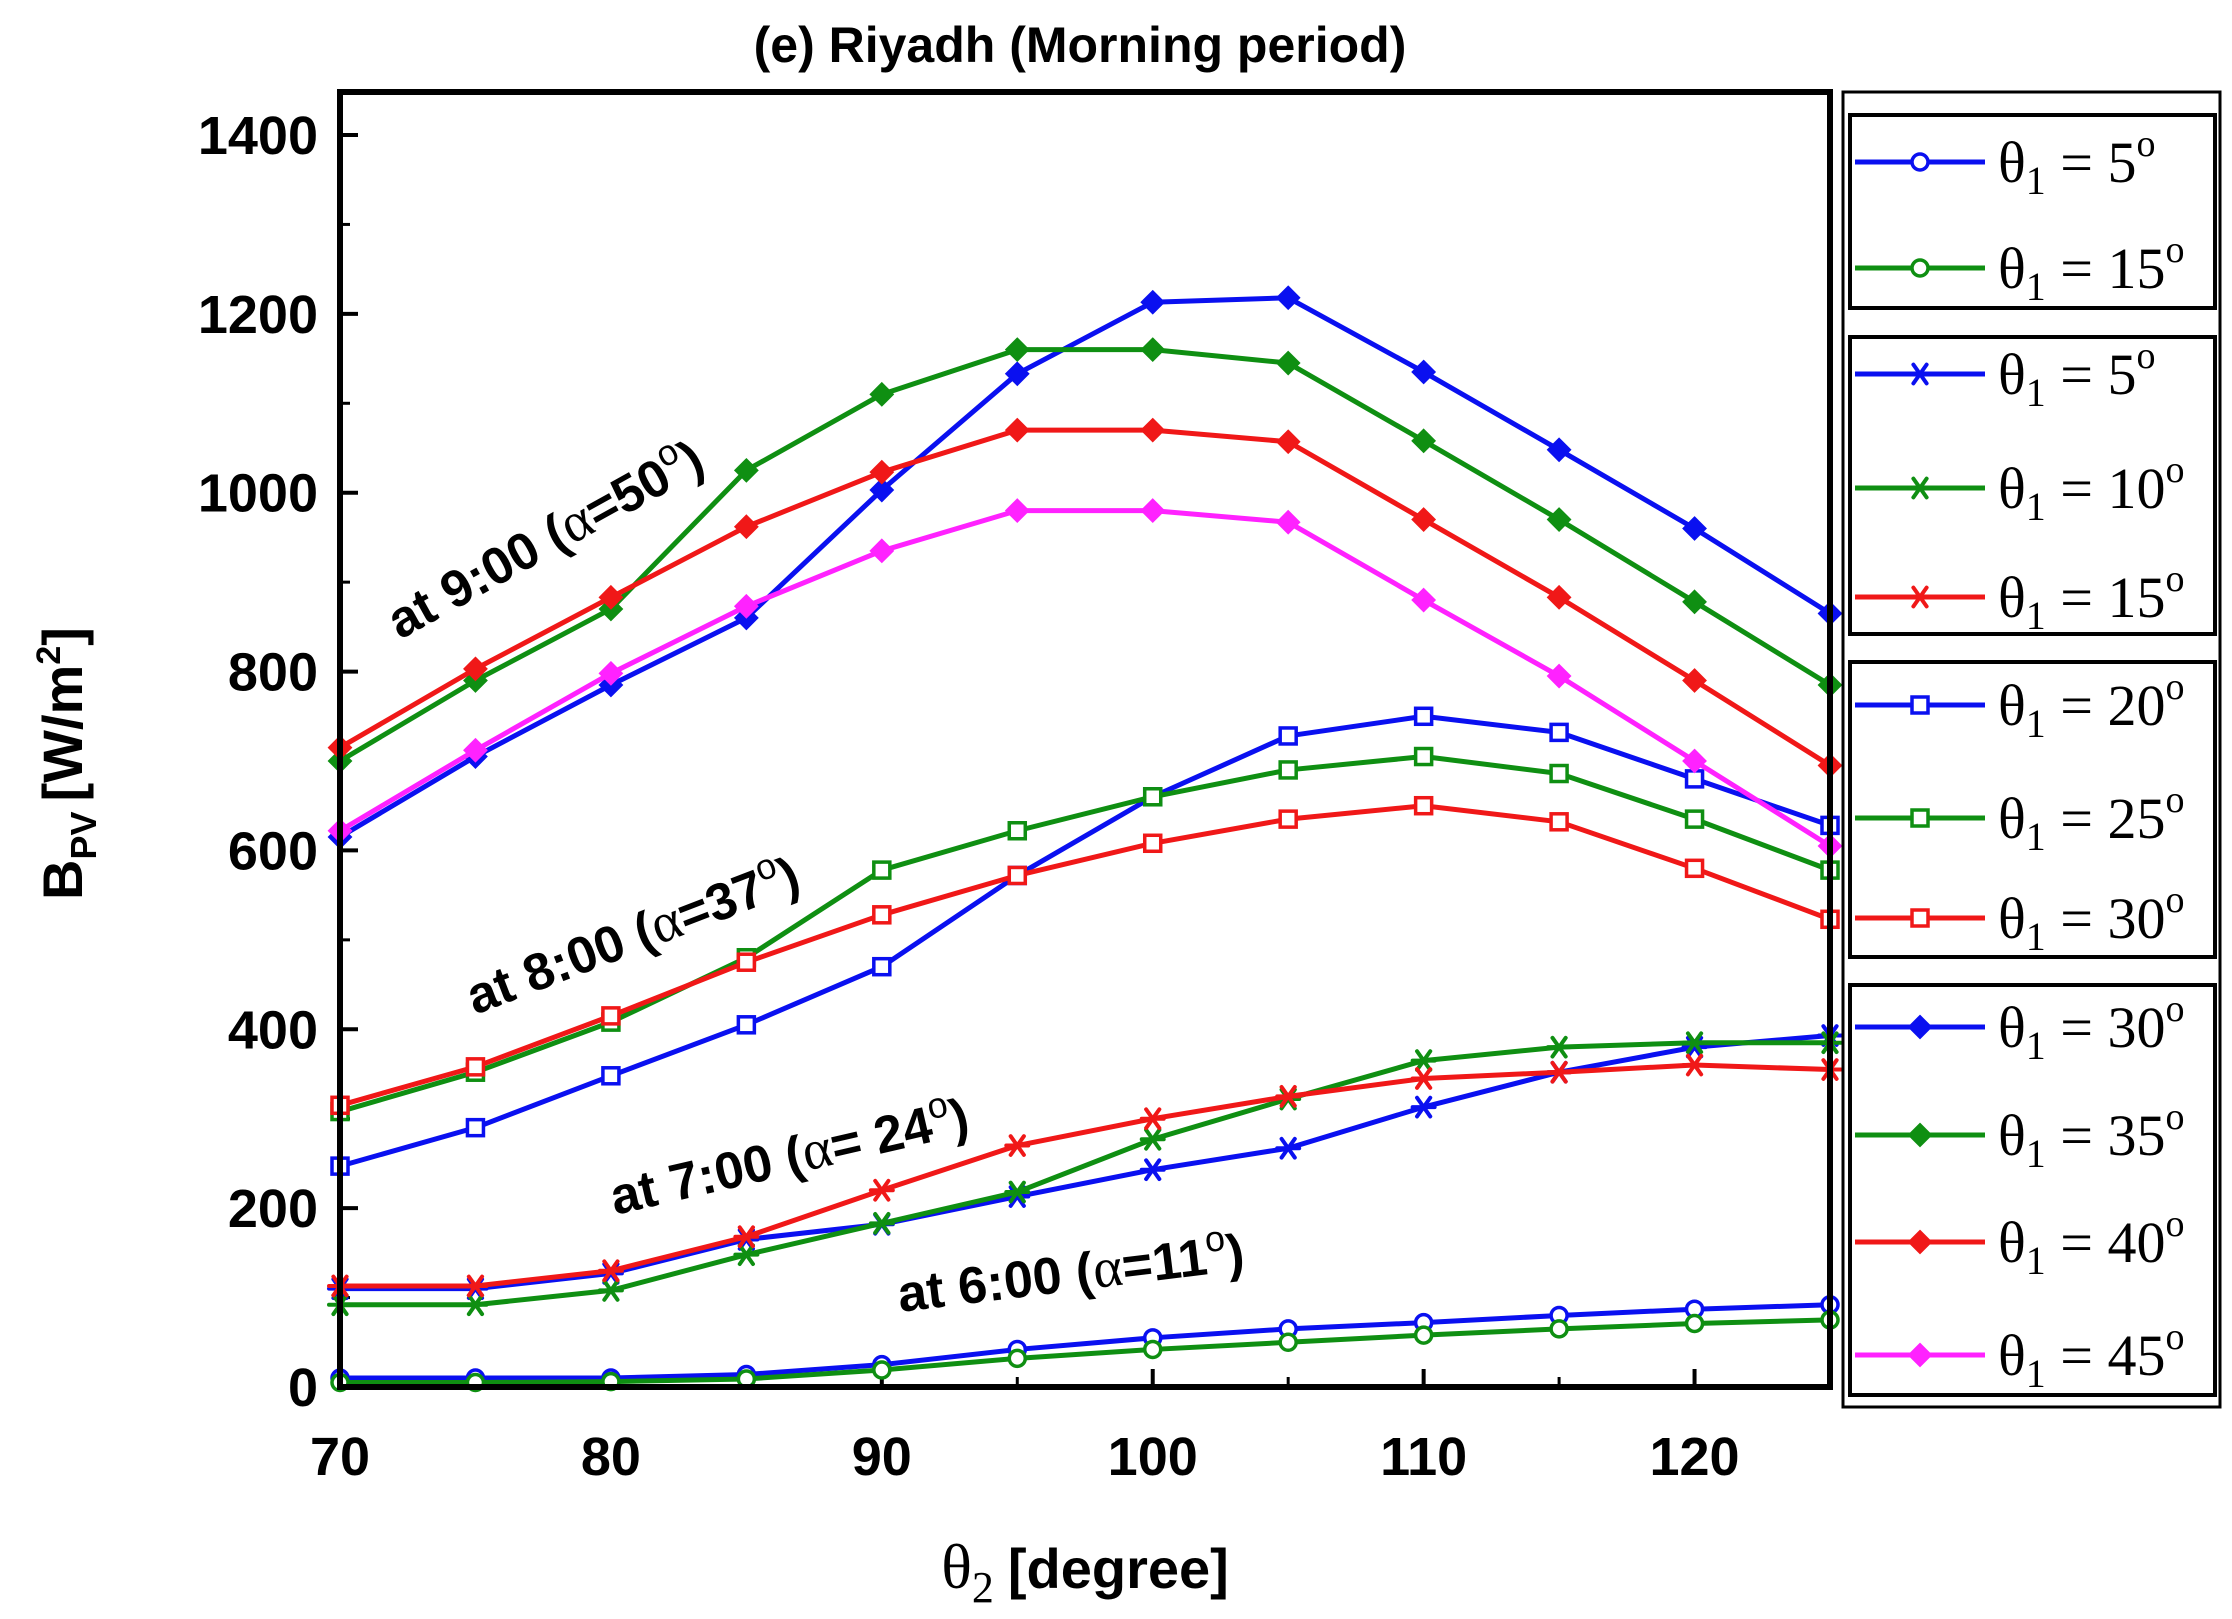  What do you see at coordinates (2020, 1136) in the screenshot?
I see `legend-item: θ1 = 35o` at bounding box center [2020, 1136].